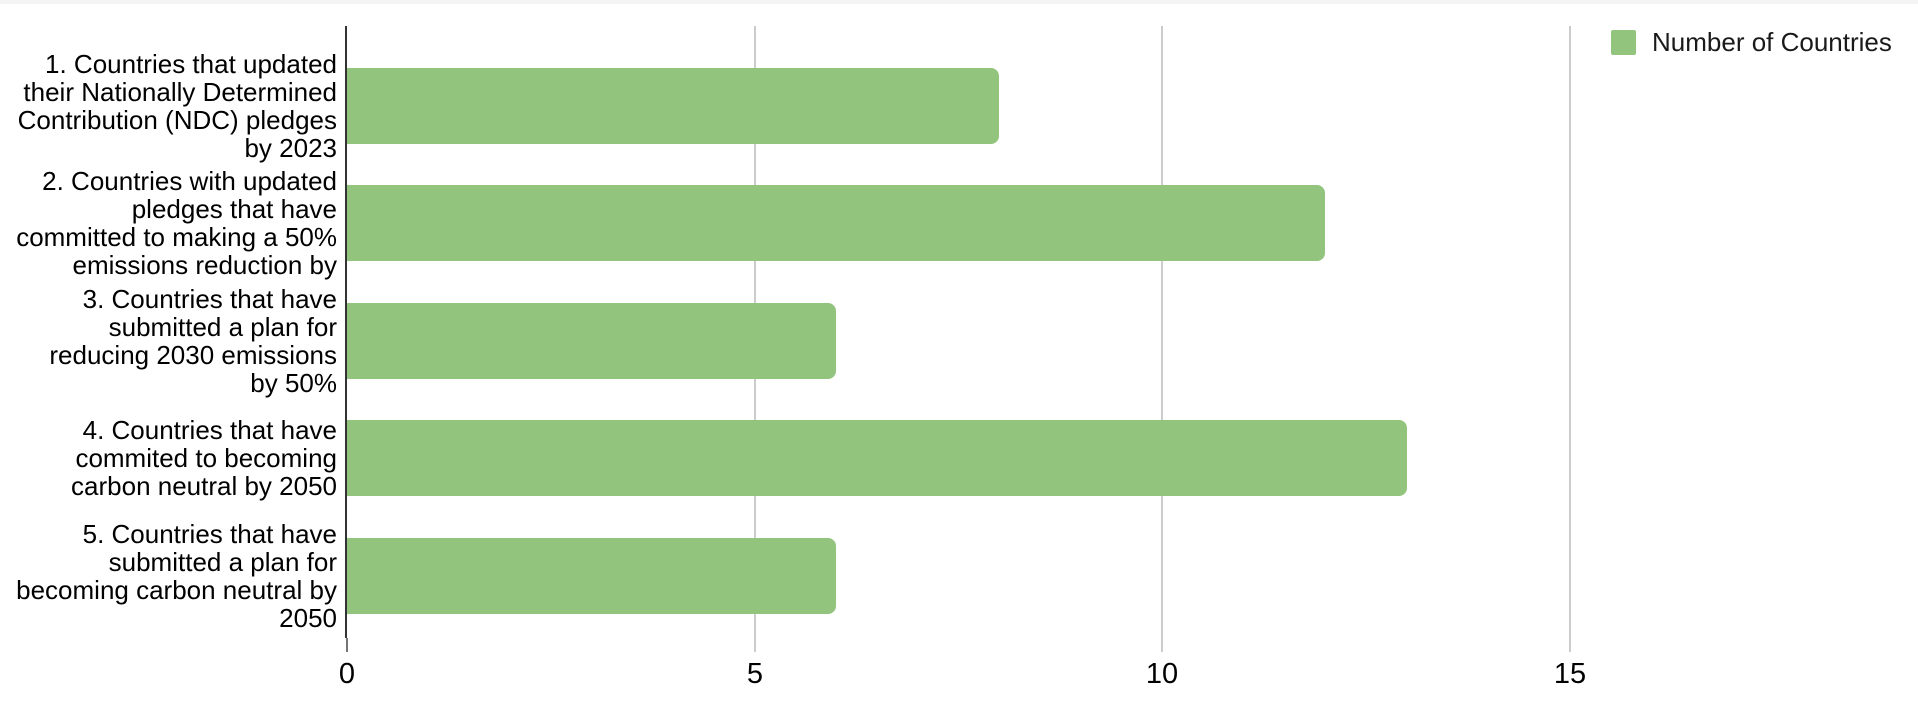  What do you see at coordinates (1623, 42) in the screenshot?
I see `legend-swatch-icon` at bounding box center [1623, 42].